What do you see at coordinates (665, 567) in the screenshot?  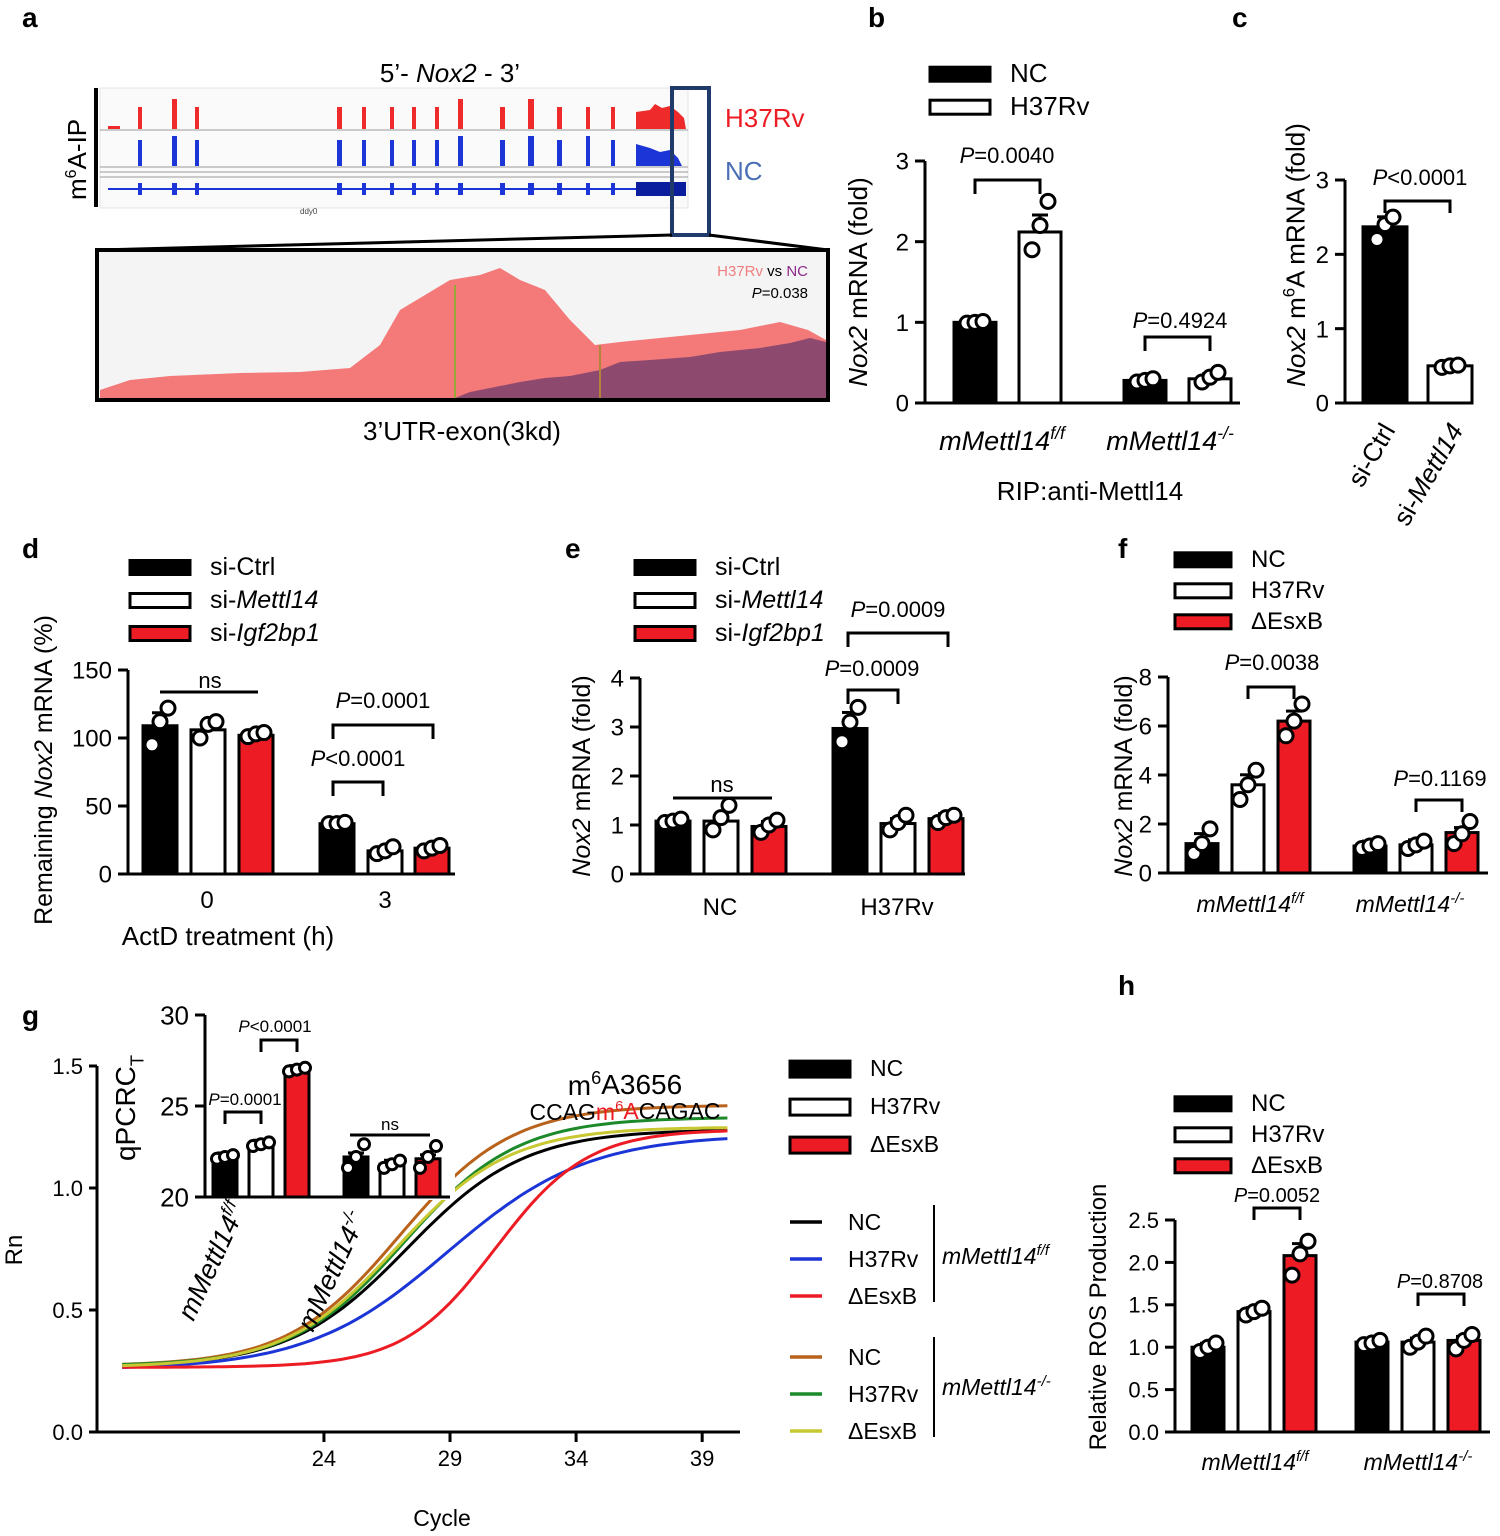 I see `panel-e-legend-0-swatch` at bounding box center [665, 567].